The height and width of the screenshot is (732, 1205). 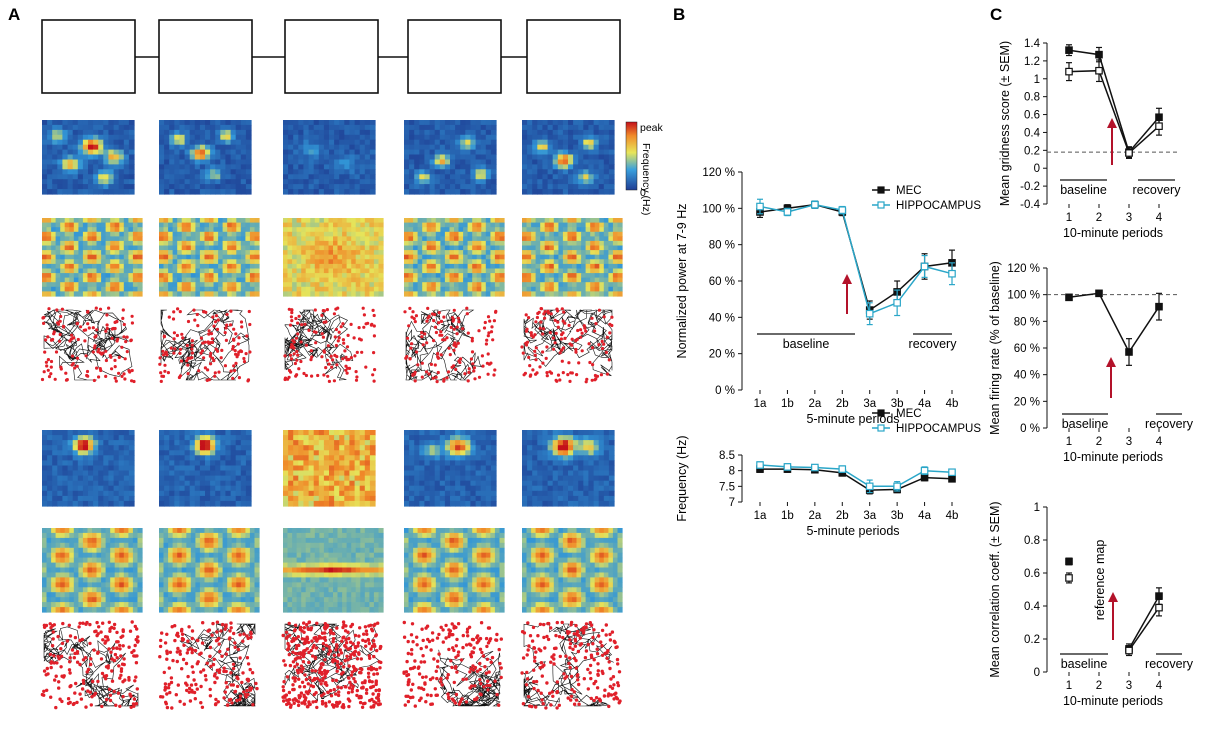 I want to click on series-line-HIPPOCAMPUS, so click(x=856, y=259).